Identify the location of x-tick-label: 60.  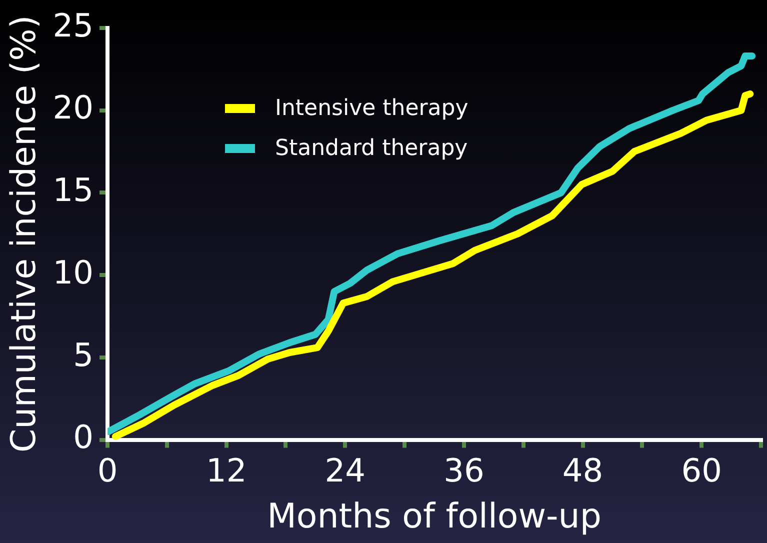
(701, 470).